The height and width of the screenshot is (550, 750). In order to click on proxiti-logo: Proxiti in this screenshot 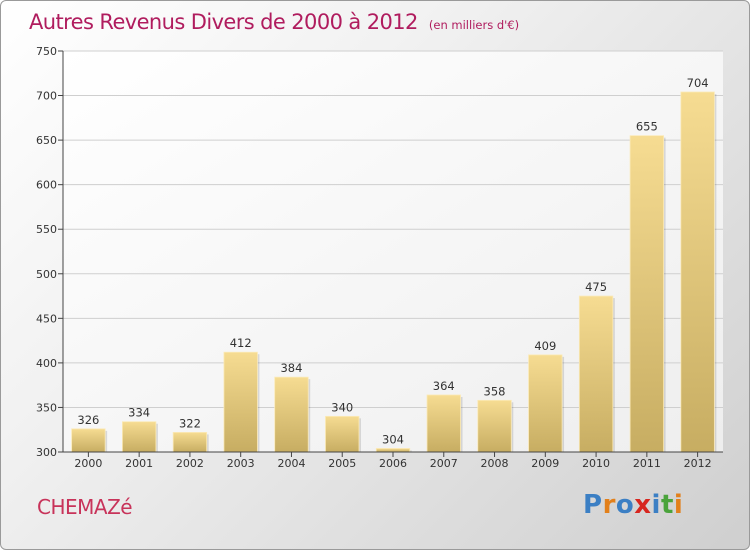, I will do `click(633, 505)`.